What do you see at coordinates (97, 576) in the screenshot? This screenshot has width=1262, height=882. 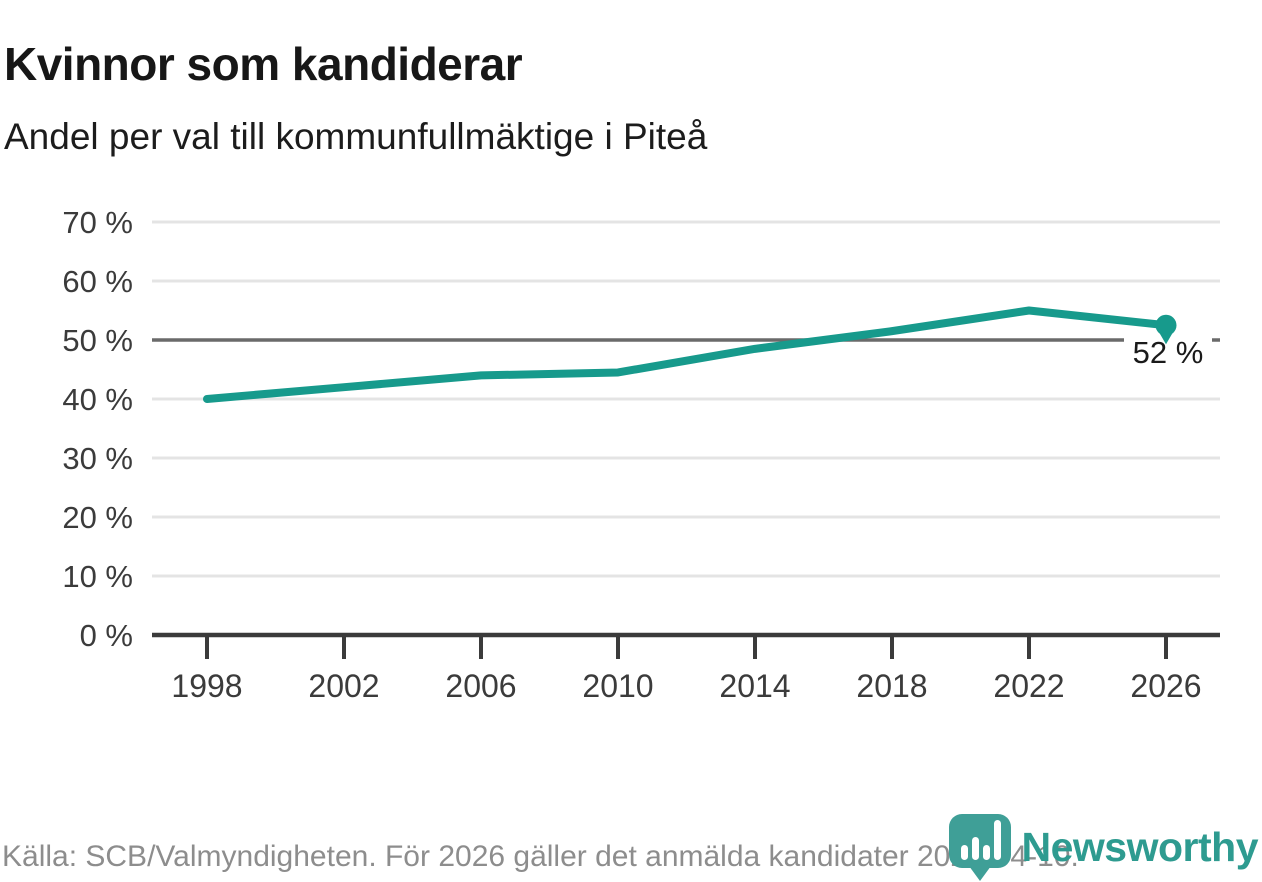 I see `y-axis-tick-label: 10 %` at bounding box center [97, 576].